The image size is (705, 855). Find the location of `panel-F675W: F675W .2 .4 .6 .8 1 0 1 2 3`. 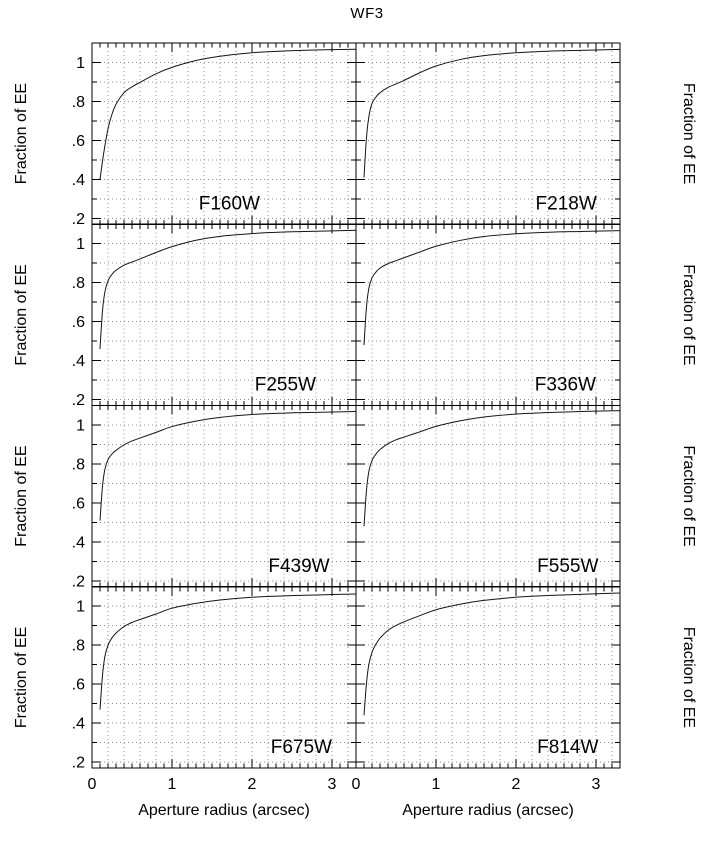

panel-F675W: F675W .2 .4 .6 .8 1 0 1 2 3 is located at coordinates (214, 689).